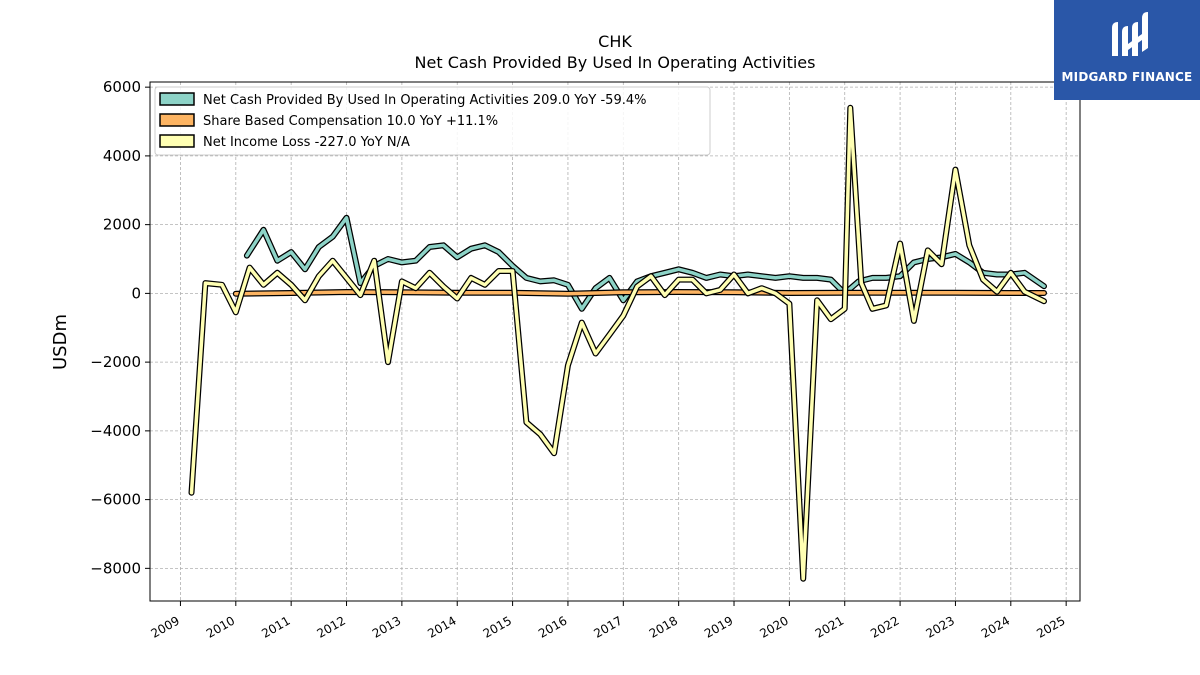  Describe the element at coordinates (829, 626) in the screenshot. I see `x-tick-label: 2021` at that location.